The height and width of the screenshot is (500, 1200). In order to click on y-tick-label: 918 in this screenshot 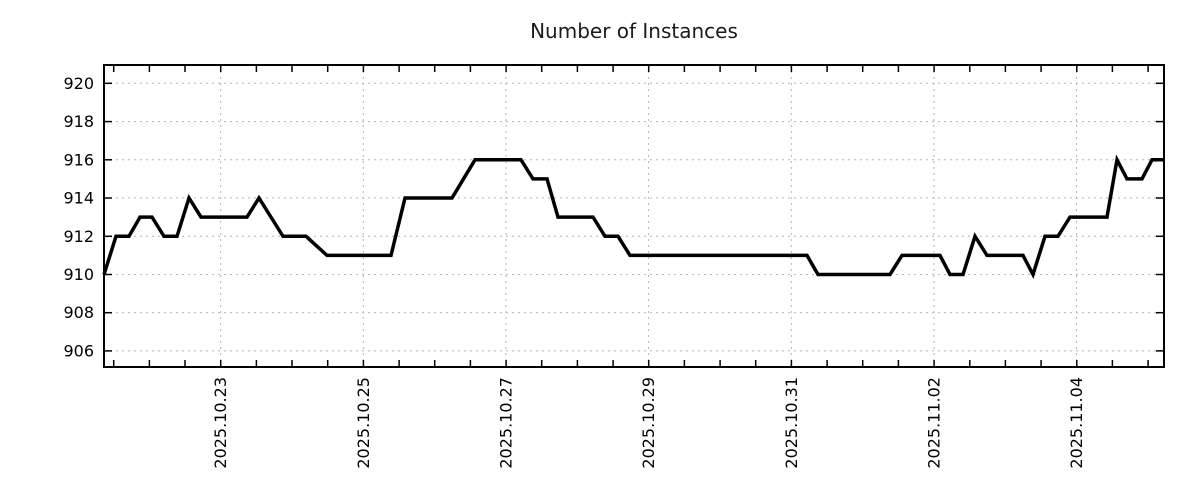, I will do `click(78, 121)`.